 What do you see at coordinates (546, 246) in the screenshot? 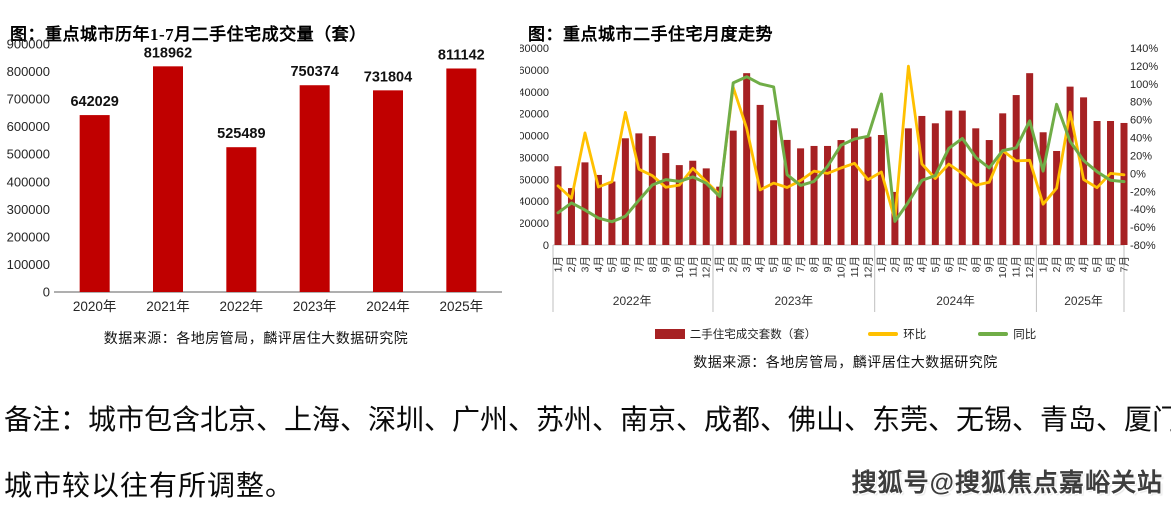
I see `right-left-axis-tick: 0` at bounding box center [546, 246].